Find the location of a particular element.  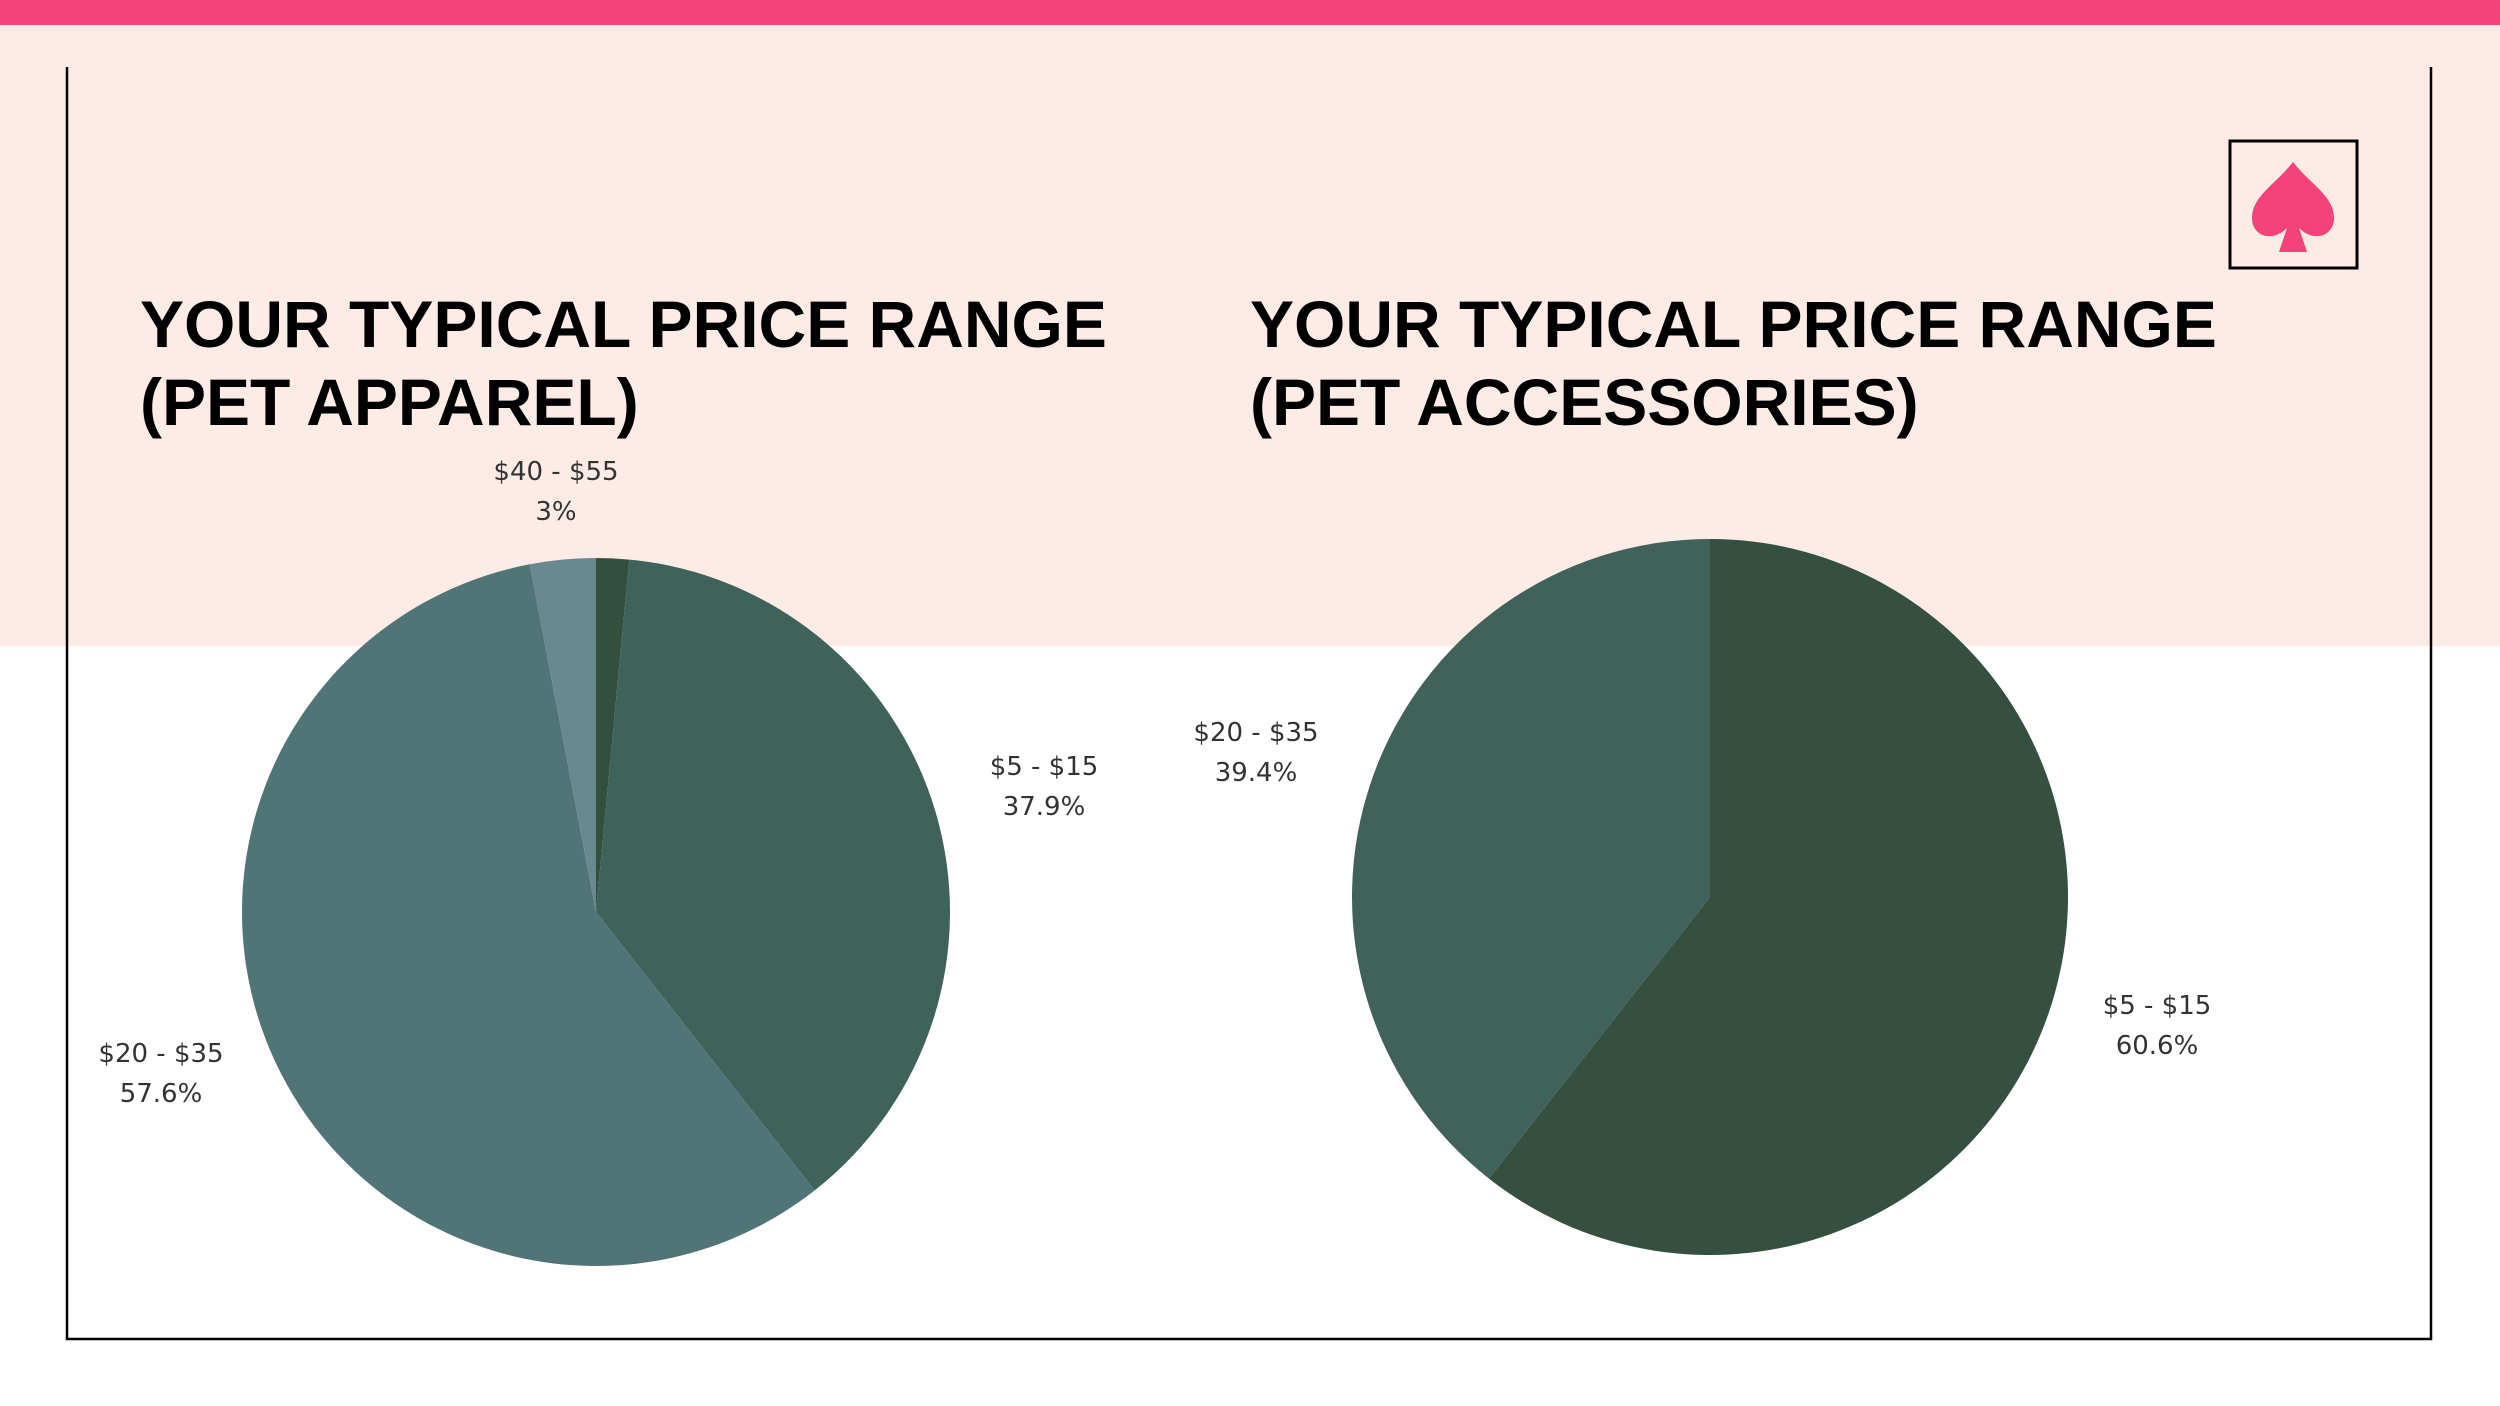

chart-title: YOUR TYPICAL PRICE RANGE (PET APPAREL) is located at coordinates (623, 363).